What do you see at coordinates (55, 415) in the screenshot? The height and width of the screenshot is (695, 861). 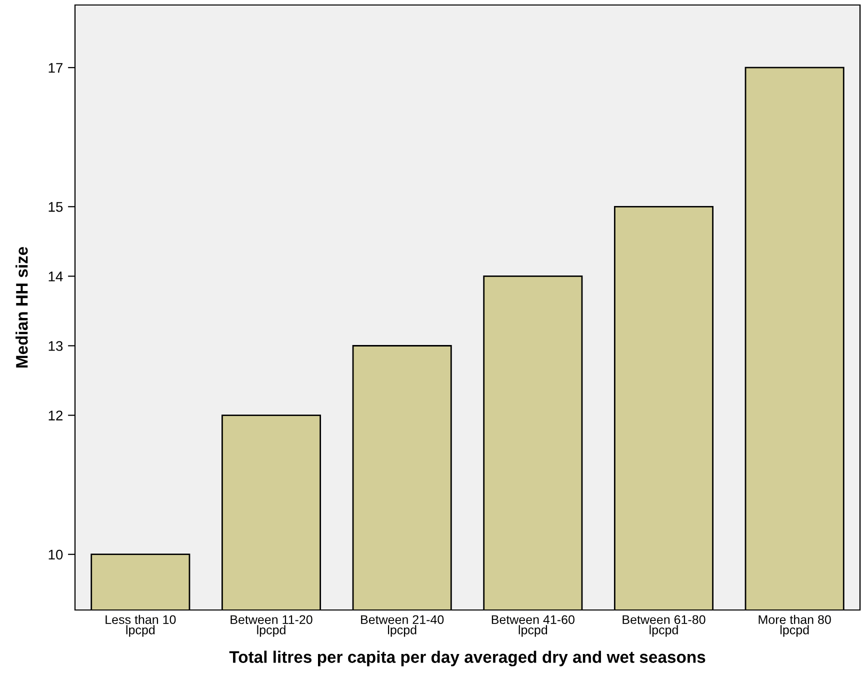 I see `y-tick-label: 12` at bounding box center [55, 415].